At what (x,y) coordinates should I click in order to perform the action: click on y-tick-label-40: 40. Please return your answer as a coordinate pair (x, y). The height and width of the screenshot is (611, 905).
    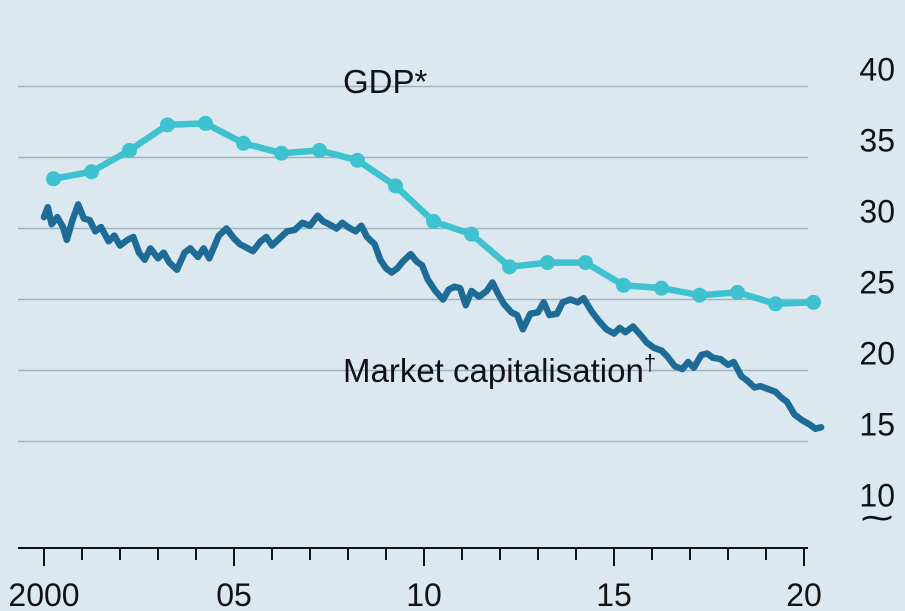
    Looking at the image, I should click on (877, 70).